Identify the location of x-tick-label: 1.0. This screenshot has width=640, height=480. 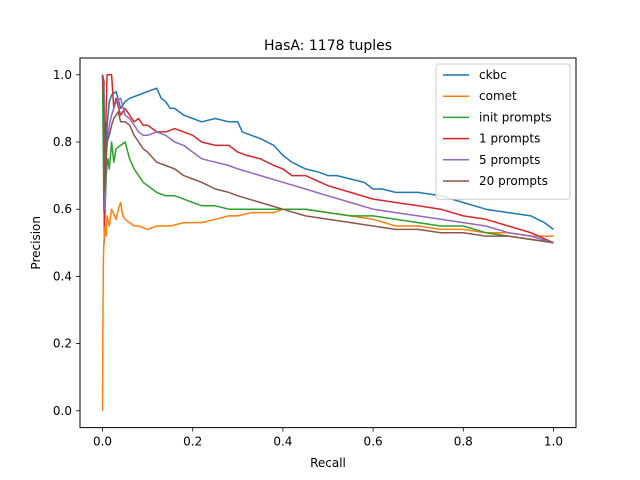
(553, 442).